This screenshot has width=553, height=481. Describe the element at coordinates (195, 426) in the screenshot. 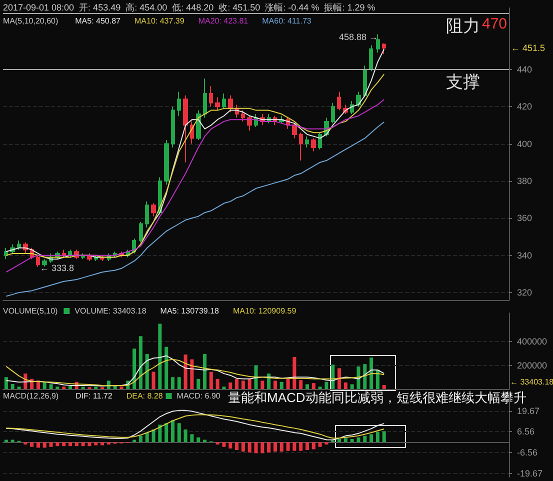

I see `line-series` at that location.